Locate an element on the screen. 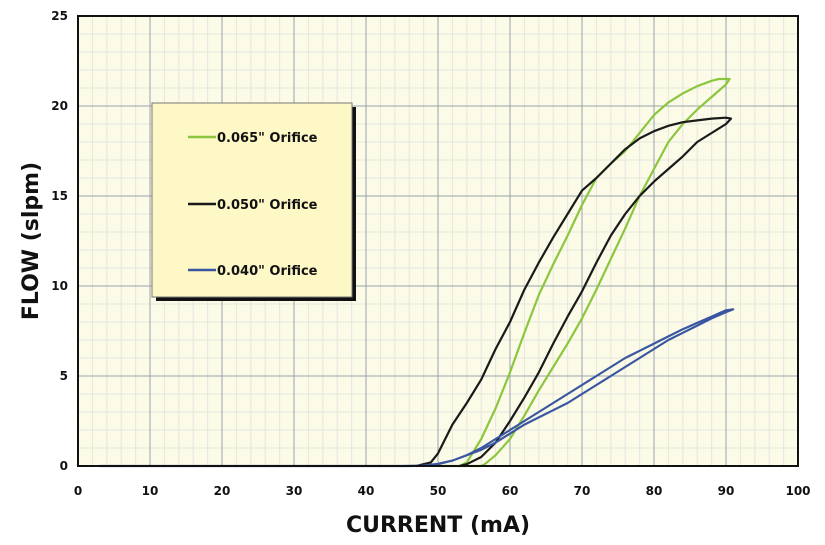 The image size is (825, 545). x-tick-label: 40 is located at coordinates (366, 491).